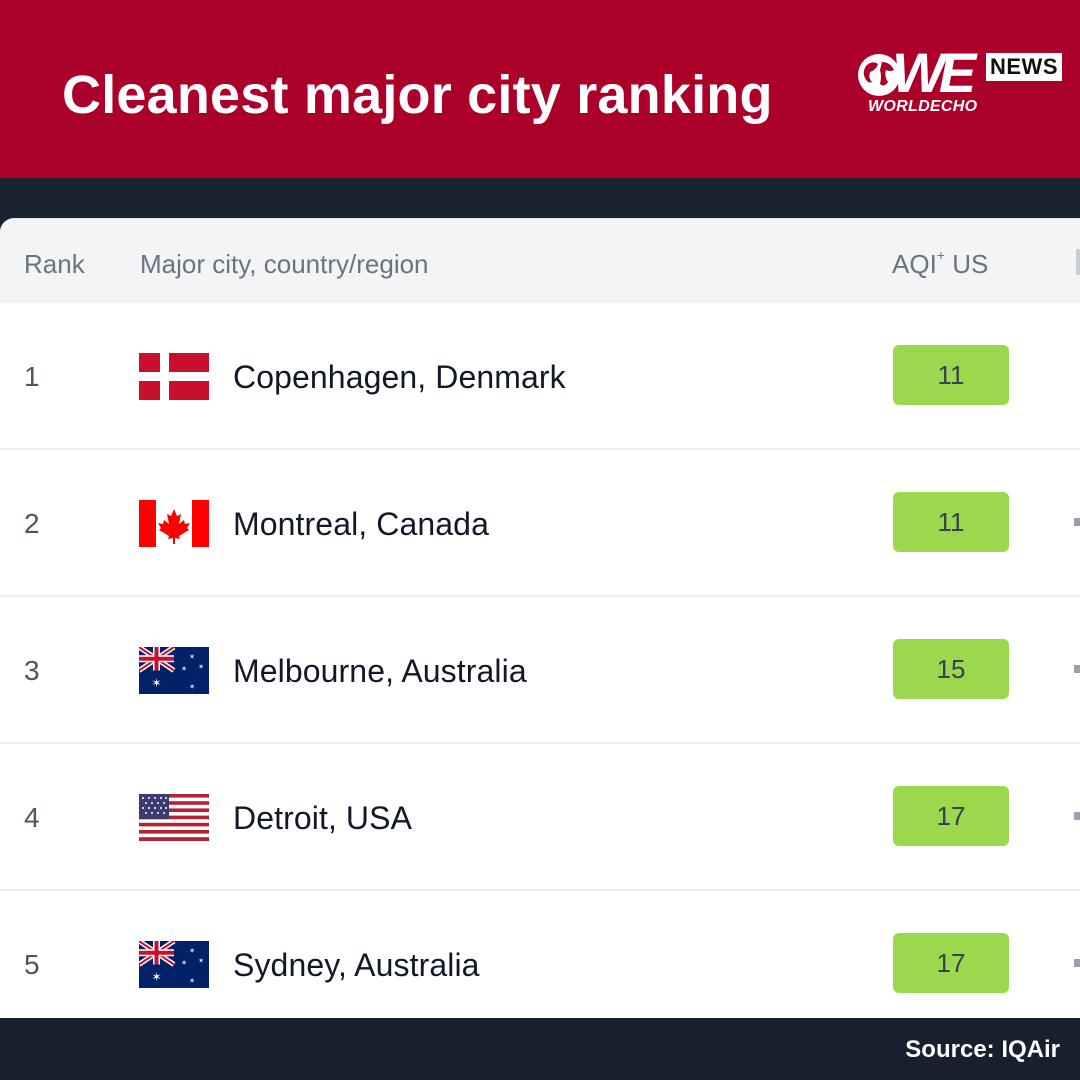  What do you see at coordinates (540, 523) in the screenshot?
I see `table-row: 2 Montreal, Canada 11` at bounding box center [540, 523].